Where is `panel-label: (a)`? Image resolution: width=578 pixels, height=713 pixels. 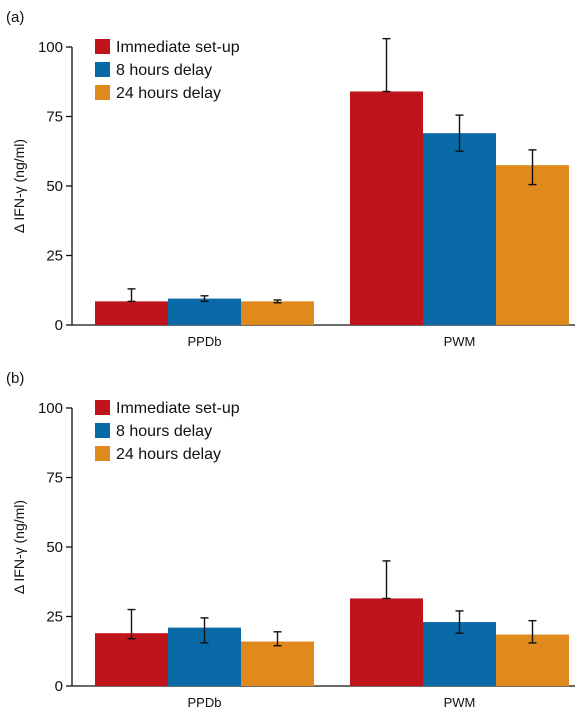
panel-label: (a) is located at coordinates (15, 17).